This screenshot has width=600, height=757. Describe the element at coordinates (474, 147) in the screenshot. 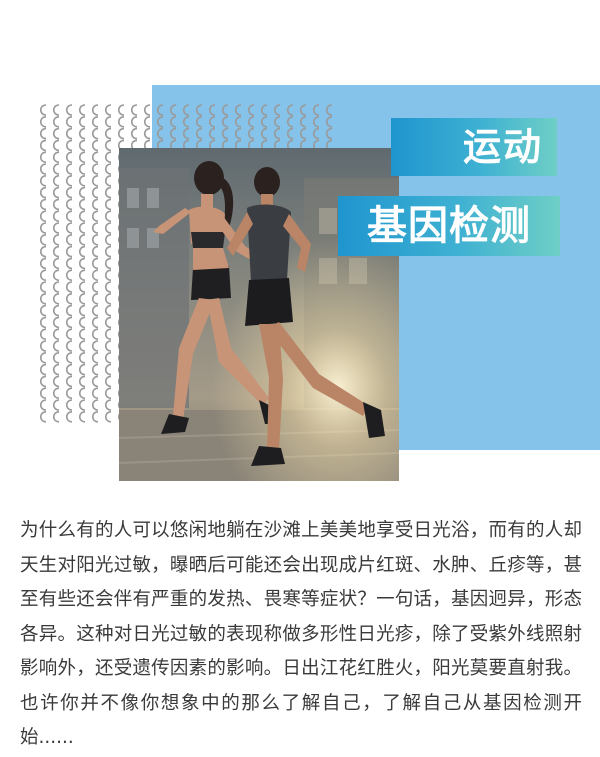

I see `title-badge-sport: 运动` at that location.